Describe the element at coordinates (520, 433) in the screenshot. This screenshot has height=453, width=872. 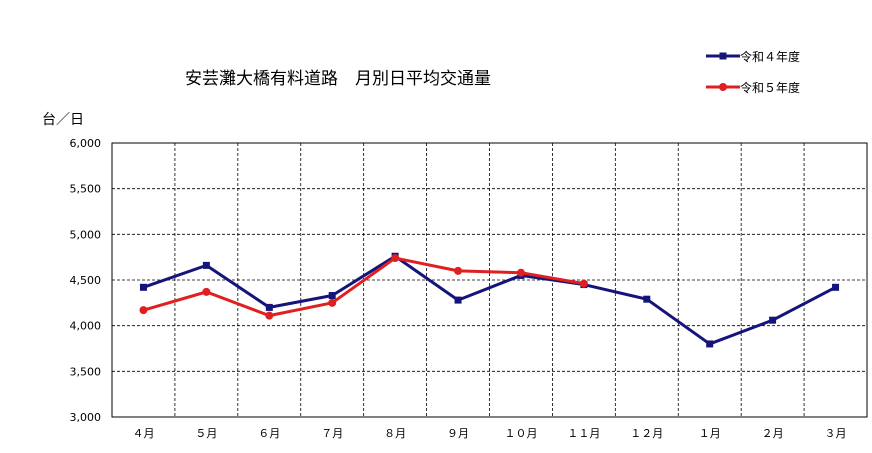
I see `x-tick-label: １０月` at that location.